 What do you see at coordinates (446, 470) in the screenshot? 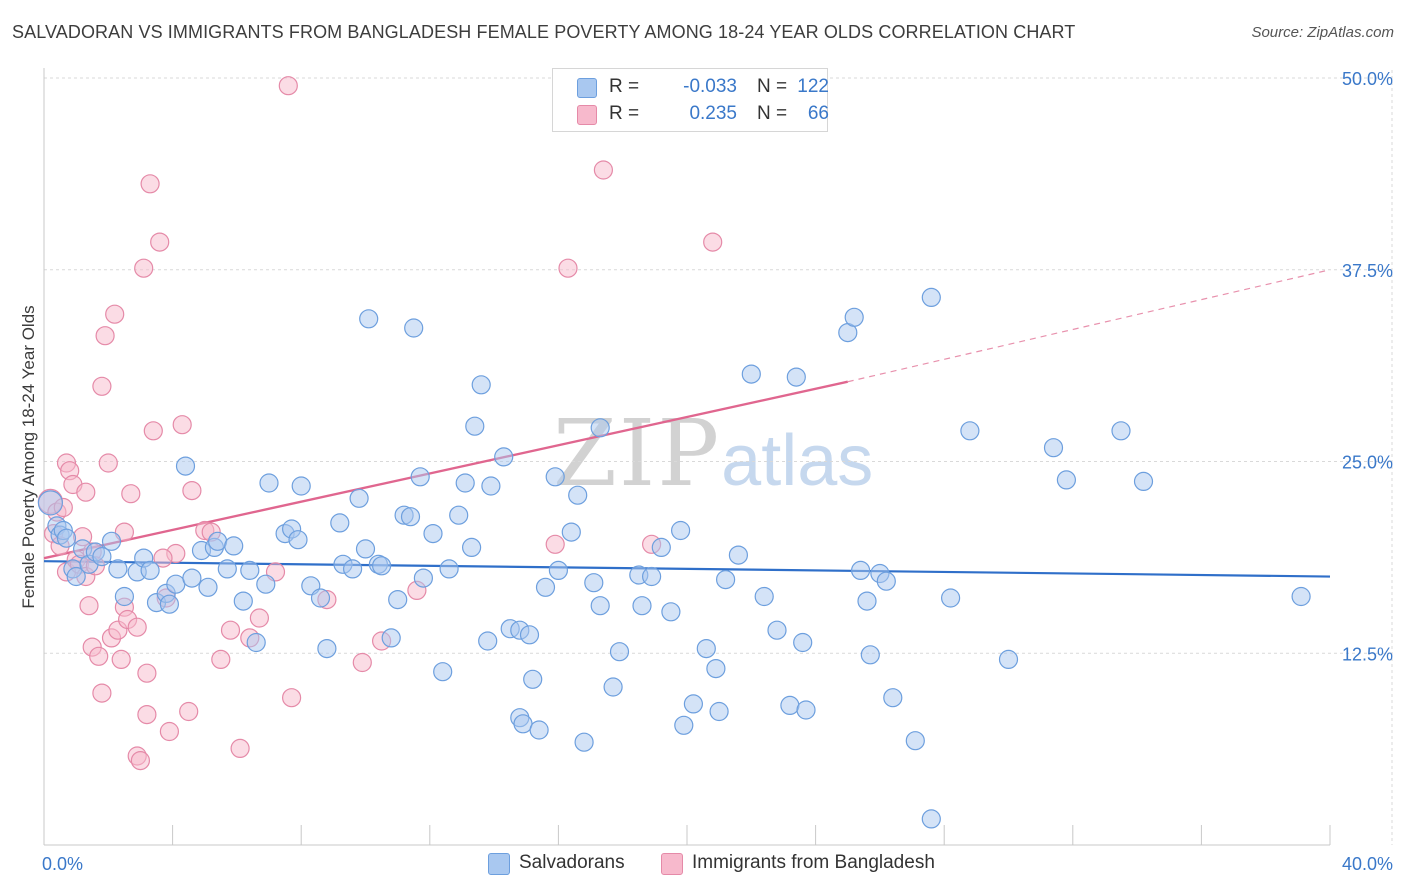
I see `trend-line-bangladesh` at bounding box center [446, 470].